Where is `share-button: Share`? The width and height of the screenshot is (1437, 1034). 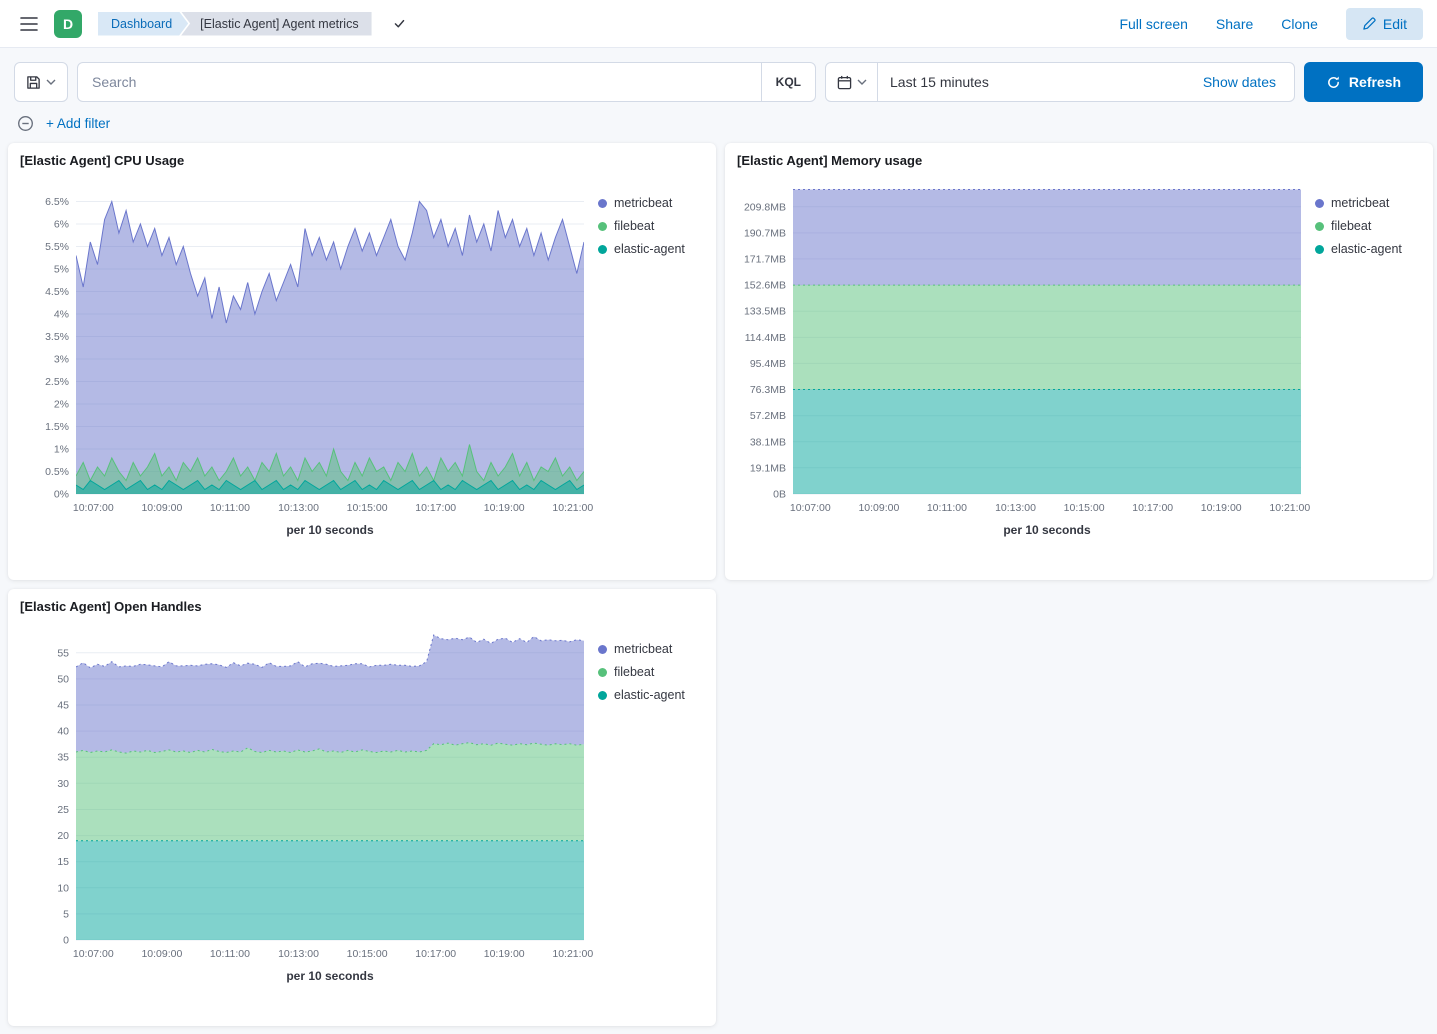
share-button: Share is located at coordinates (1234, 23).